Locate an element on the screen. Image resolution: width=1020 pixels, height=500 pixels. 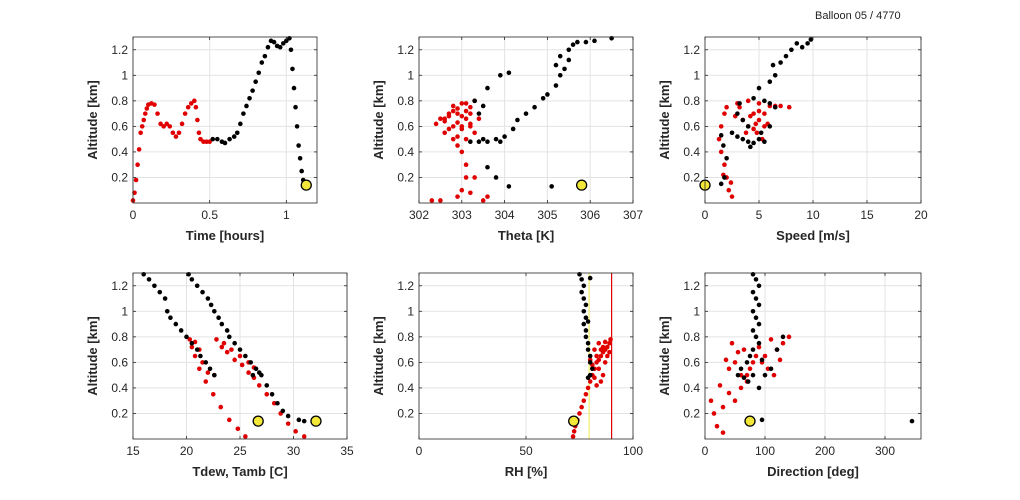
start-marker is located at coordinates (750, 421).